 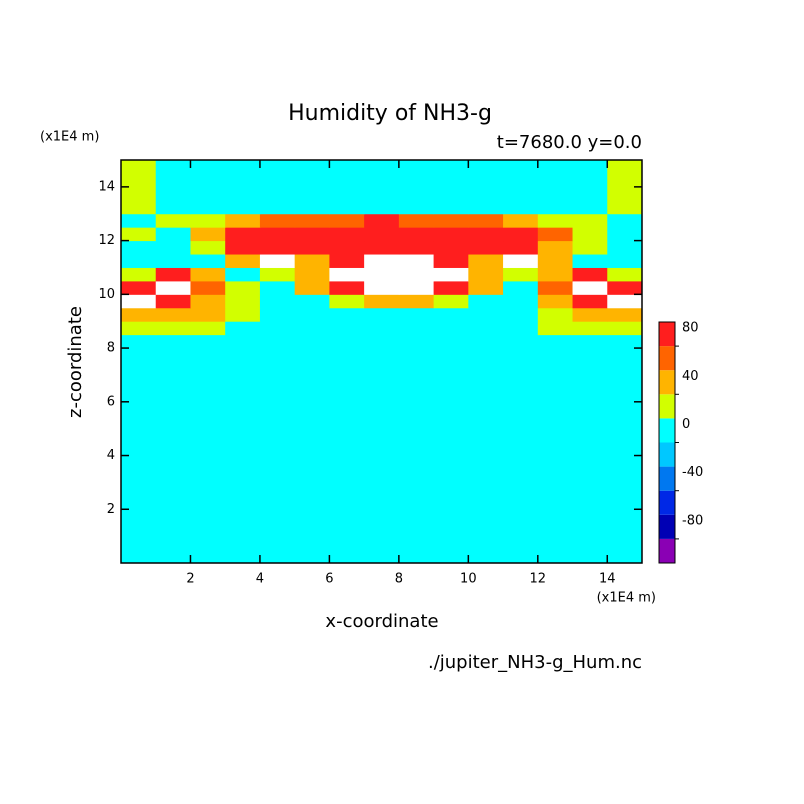 I want to click on y-tick-label: 2, so click(x=111, y=509).